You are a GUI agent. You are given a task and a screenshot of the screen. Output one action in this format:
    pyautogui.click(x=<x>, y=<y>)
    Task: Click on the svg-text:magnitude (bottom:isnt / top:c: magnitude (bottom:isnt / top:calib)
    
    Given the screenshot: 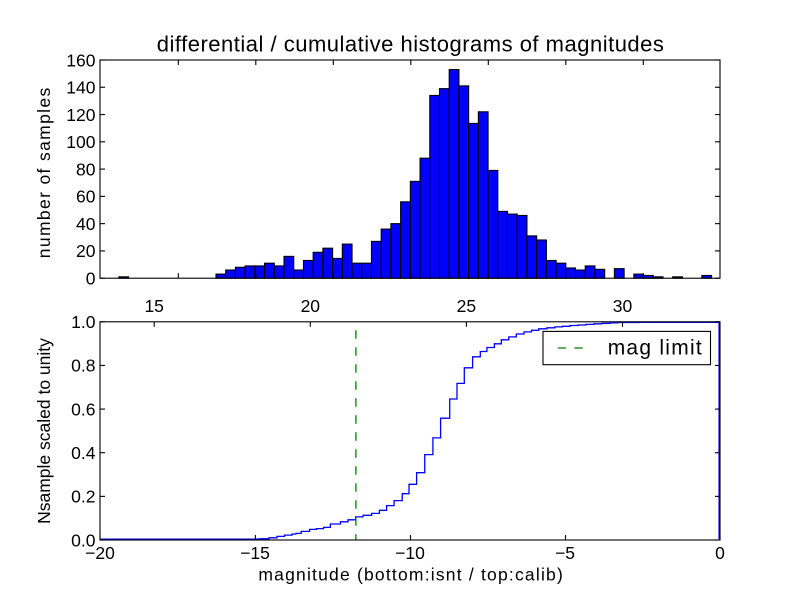 What is the action you would take?
    pyautogui.click(x=411, y=575)
    